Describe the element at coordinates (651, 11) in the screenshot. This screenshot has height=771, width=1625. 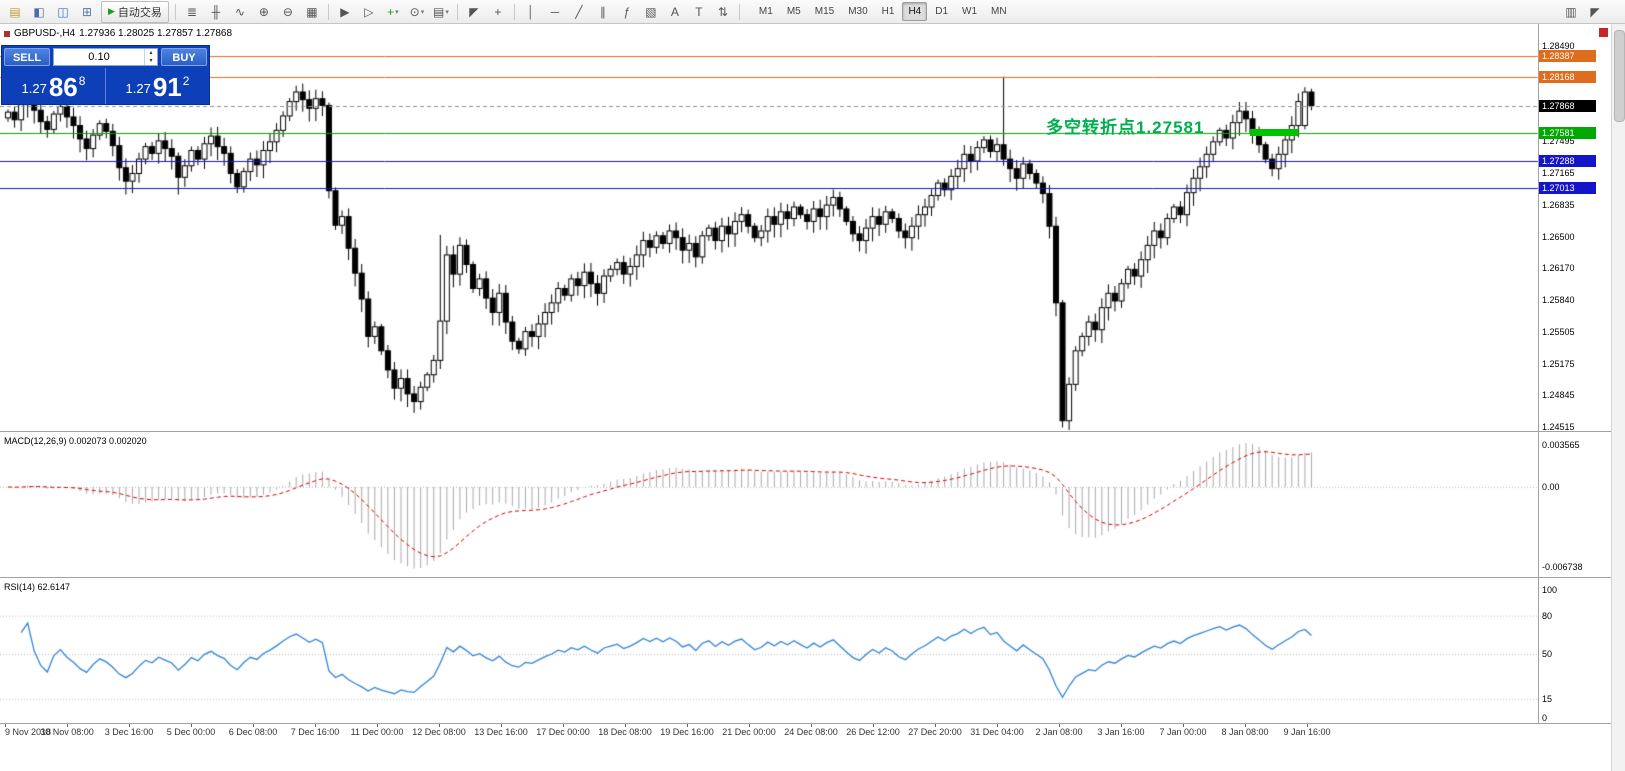
I see `shapes-icon: ▧` at that location.